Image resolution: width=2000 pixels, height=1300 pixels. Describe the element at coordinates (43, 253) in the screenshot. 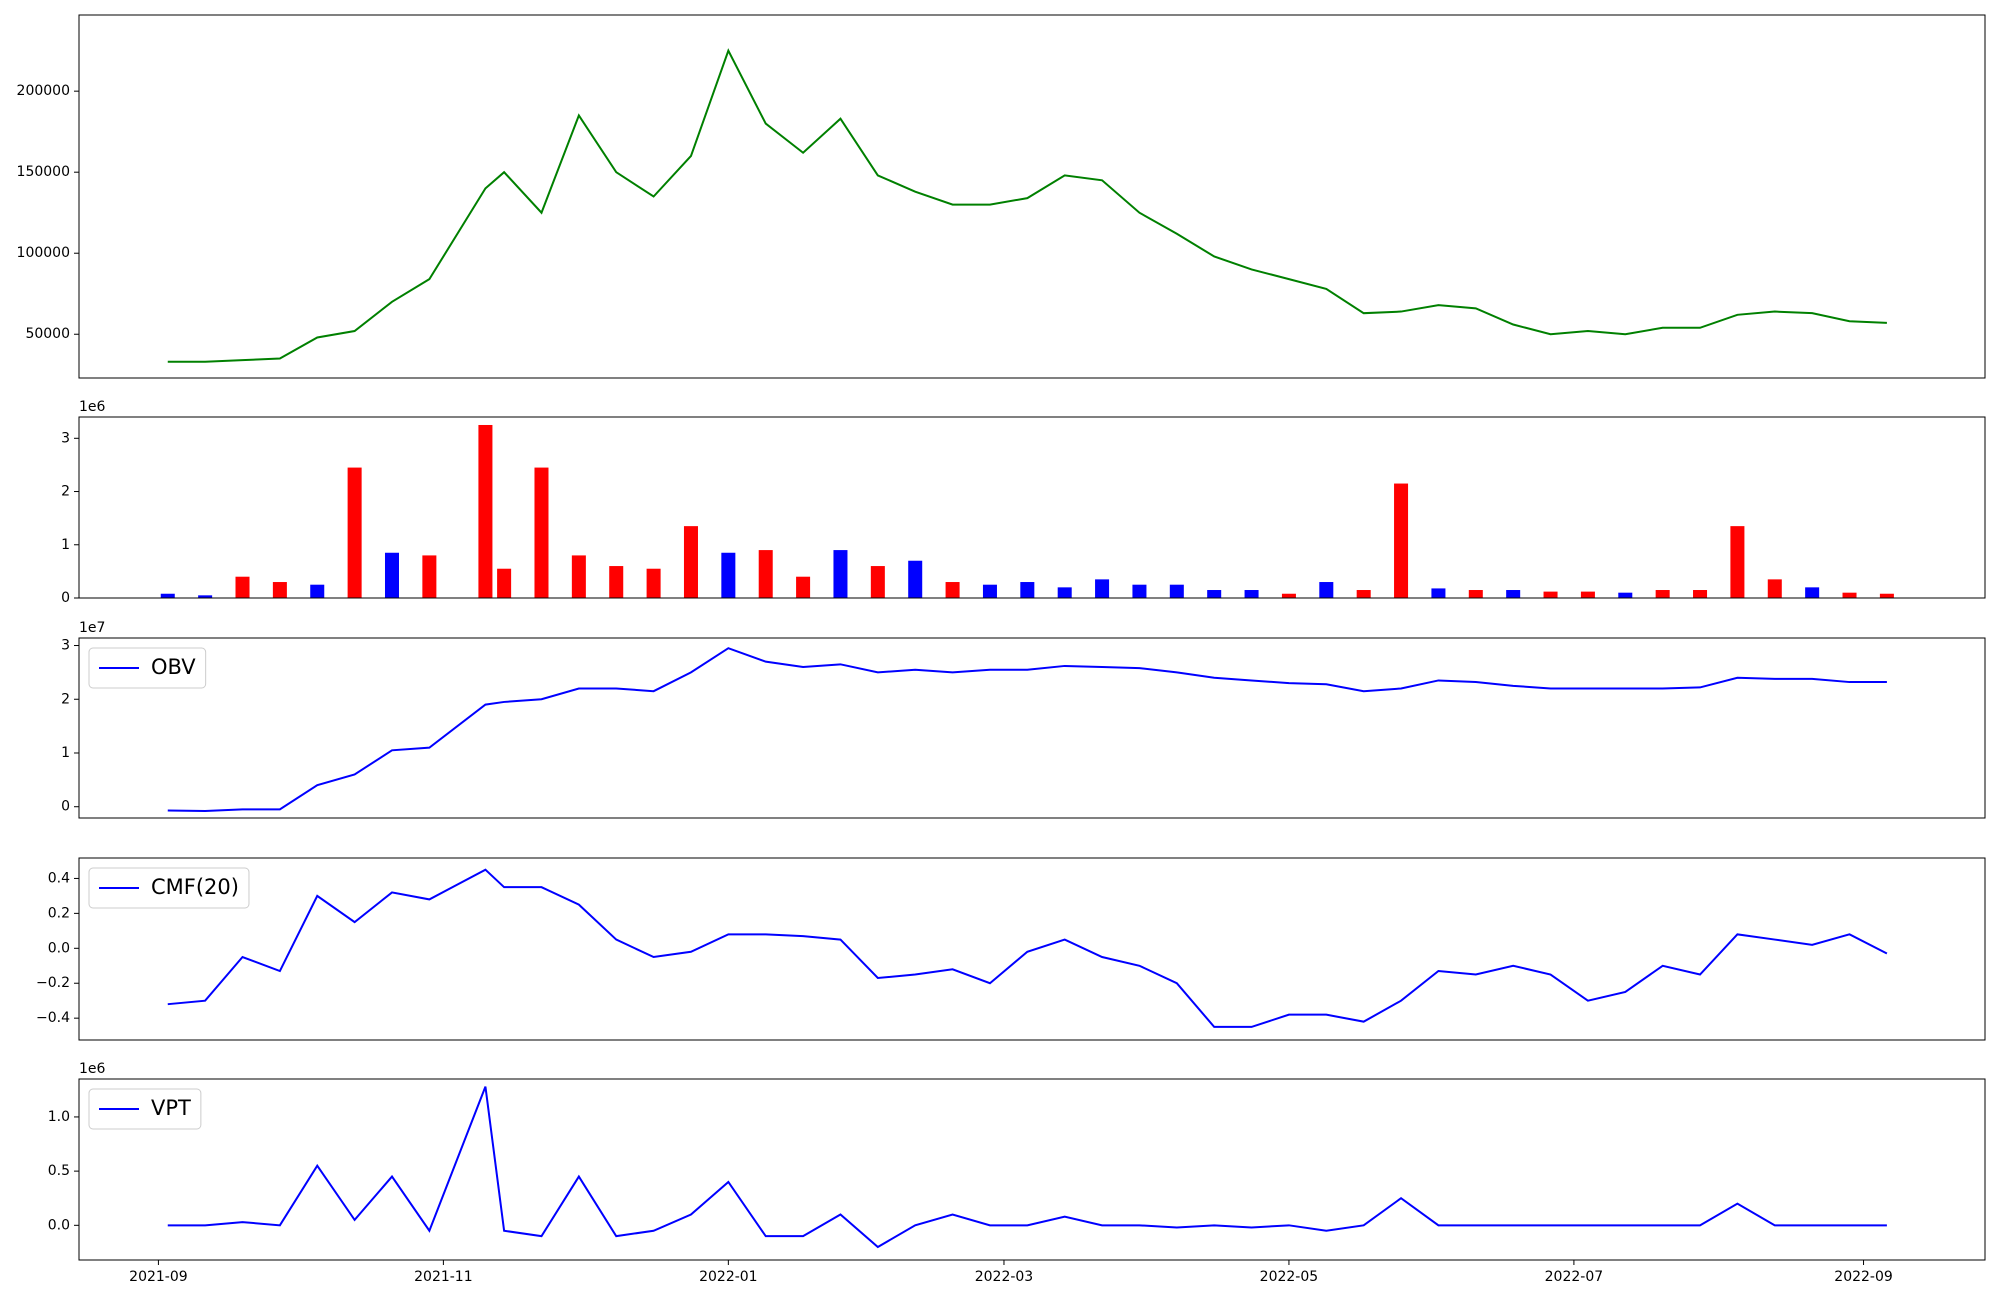

I see `y-tick-label: 100000` at that location.